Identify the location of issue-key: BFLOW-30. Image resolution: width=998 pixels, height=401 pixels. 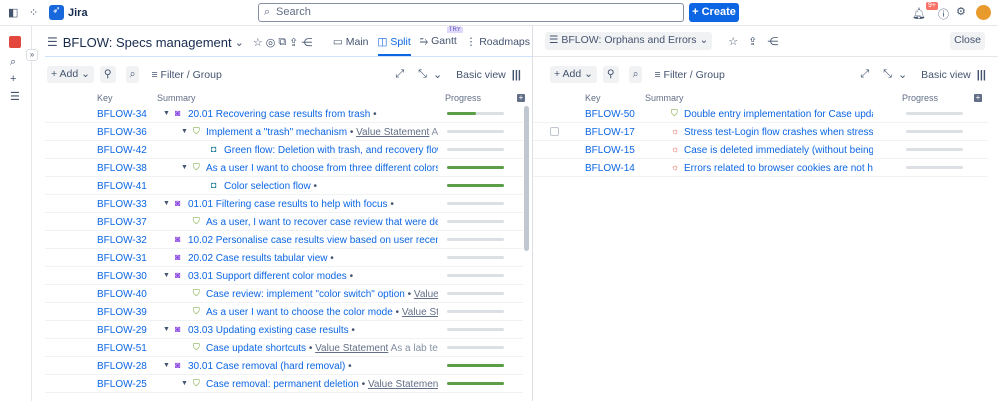
(122, 276).